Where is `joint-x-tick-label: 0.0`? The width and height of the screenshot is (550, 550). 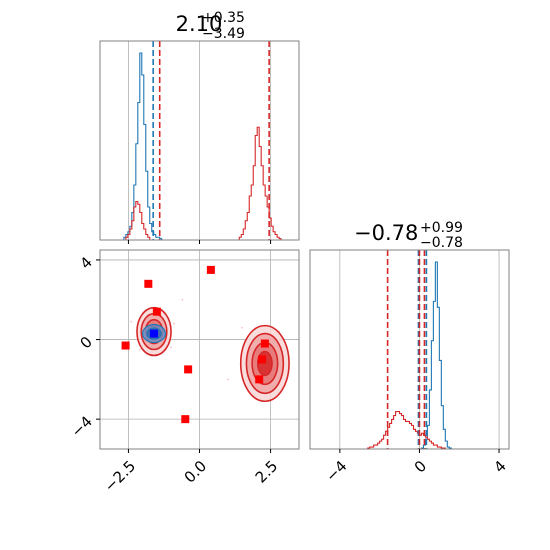
joint-x-tick-label: 0.0 is located at coordinates (196, 472).